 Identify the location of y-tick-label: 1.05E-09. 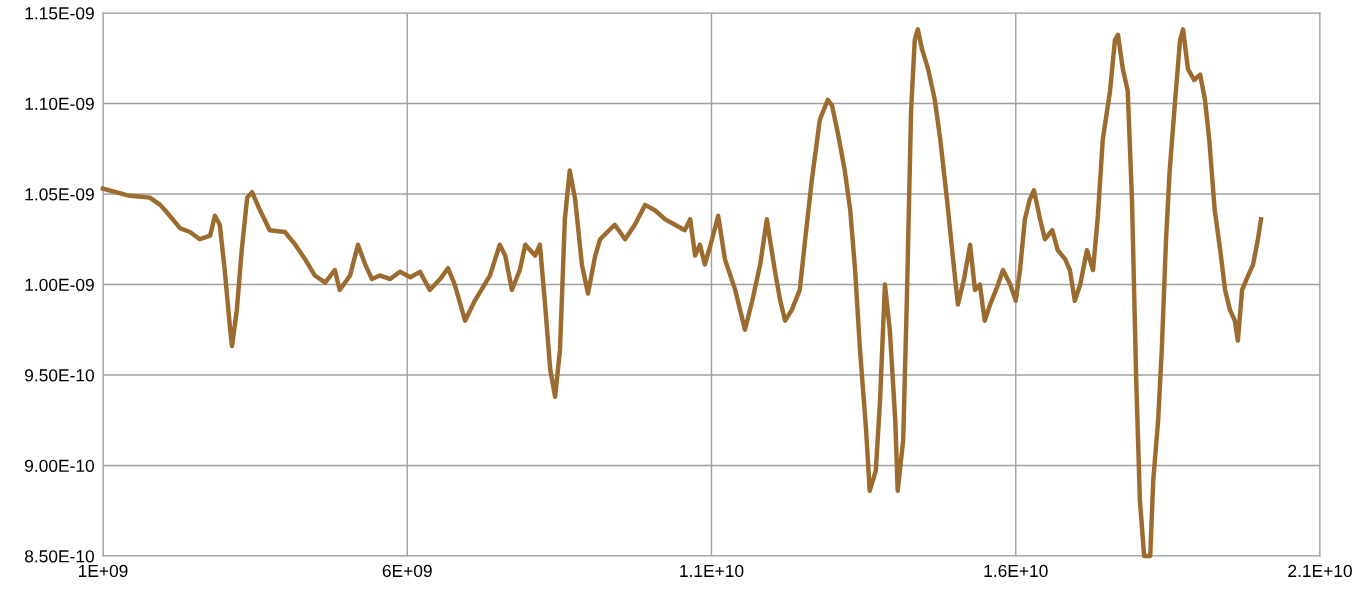
(59, 194).